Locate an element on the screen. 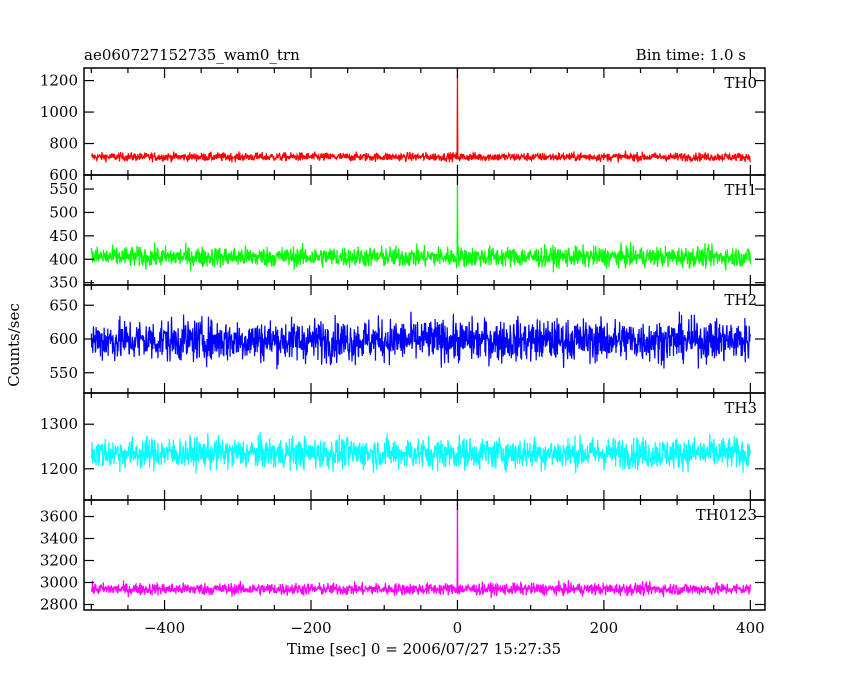 The image size is (850, 680). panel-name-label: TH1 is located at coordinates (740, 190).